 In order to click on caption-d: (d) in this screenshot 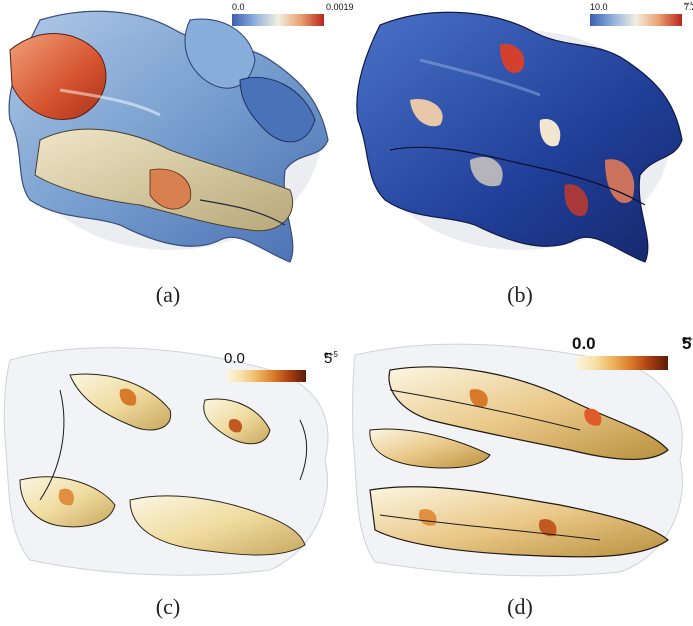, I will do `click(520, 606)`.